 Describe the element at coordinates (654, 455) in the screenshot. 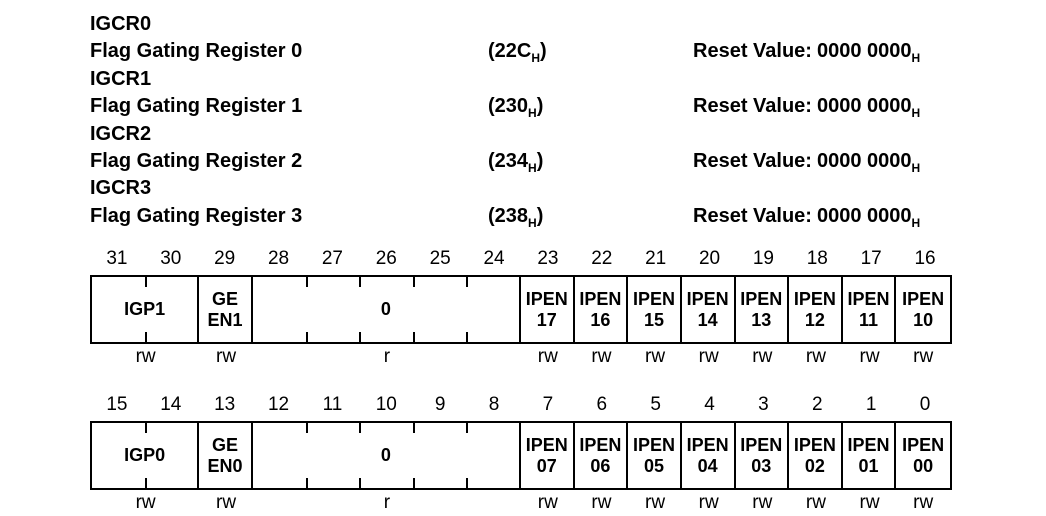

I see `bitfield-label: IPEN 05` at that location.